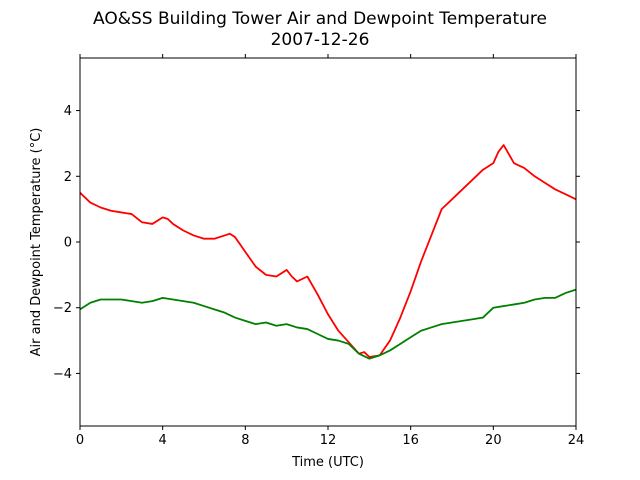  Describe the element at coordinates (68, 177) in the screenshot. I see `y-tick-label: 2` at that location.